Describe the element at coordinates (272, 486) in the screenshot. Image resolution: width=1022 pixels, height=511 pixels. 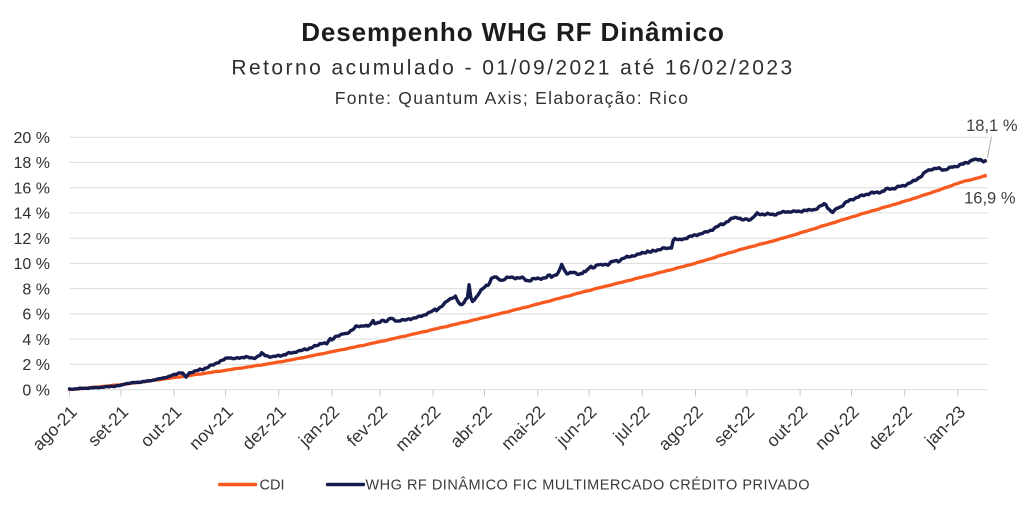
I see `svg-text: CDI` at that location.